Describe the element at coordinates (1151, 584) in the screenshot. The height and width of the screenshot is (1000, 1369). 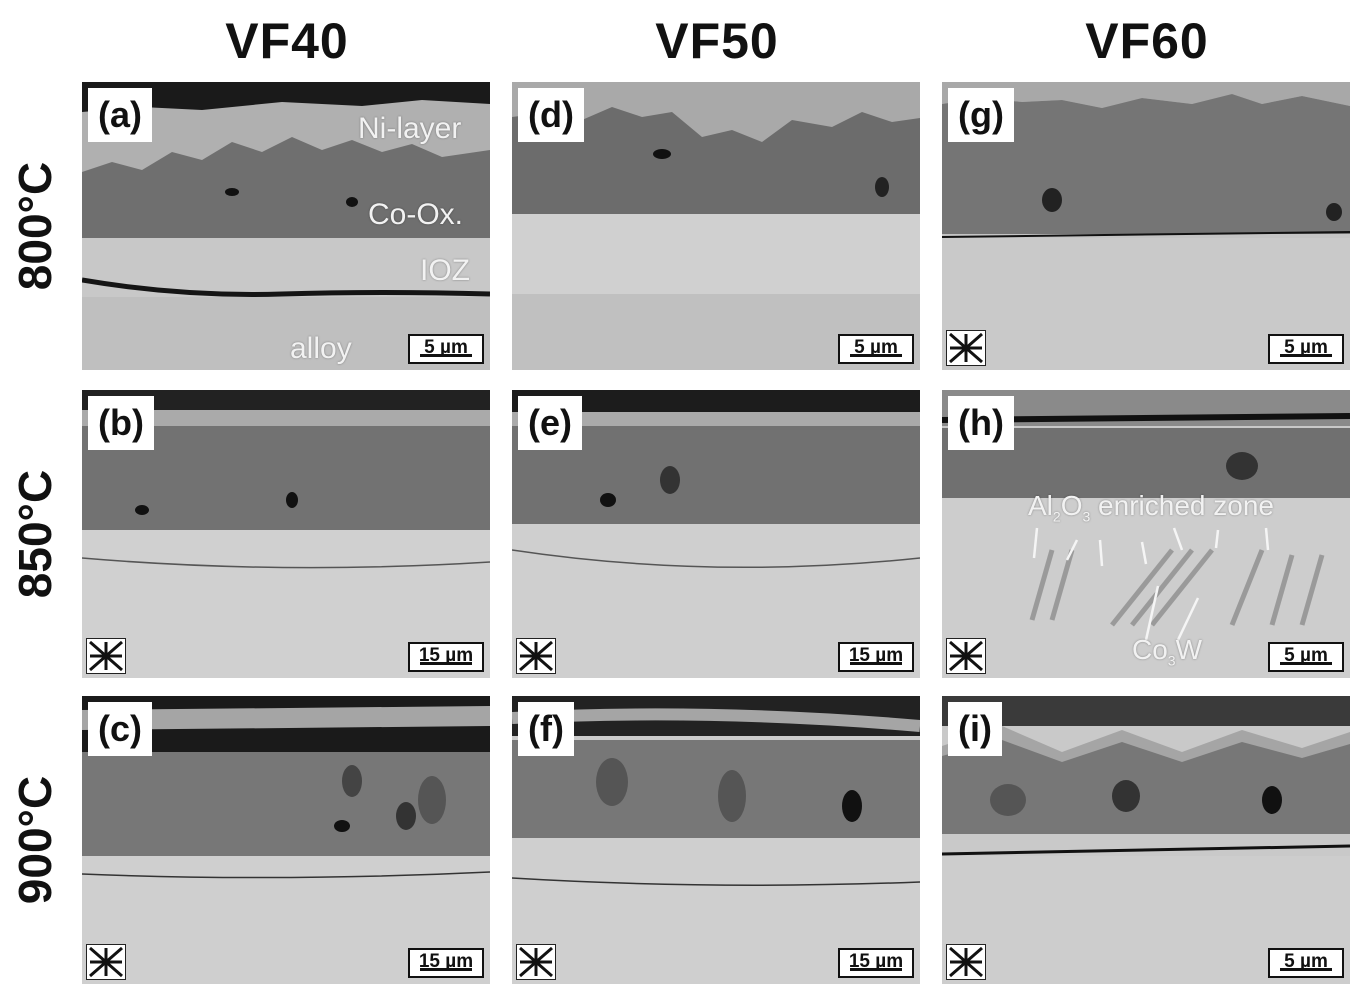
I see `annotation-arrows` at that location.